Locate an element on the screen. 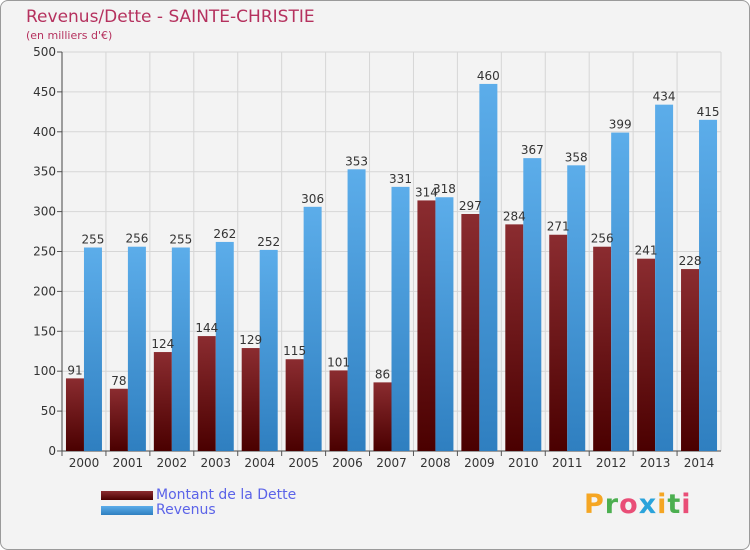 The width and height of the screenshot is (750, 550). x-tick-label: 2014 is located at coordinates (699, 463).